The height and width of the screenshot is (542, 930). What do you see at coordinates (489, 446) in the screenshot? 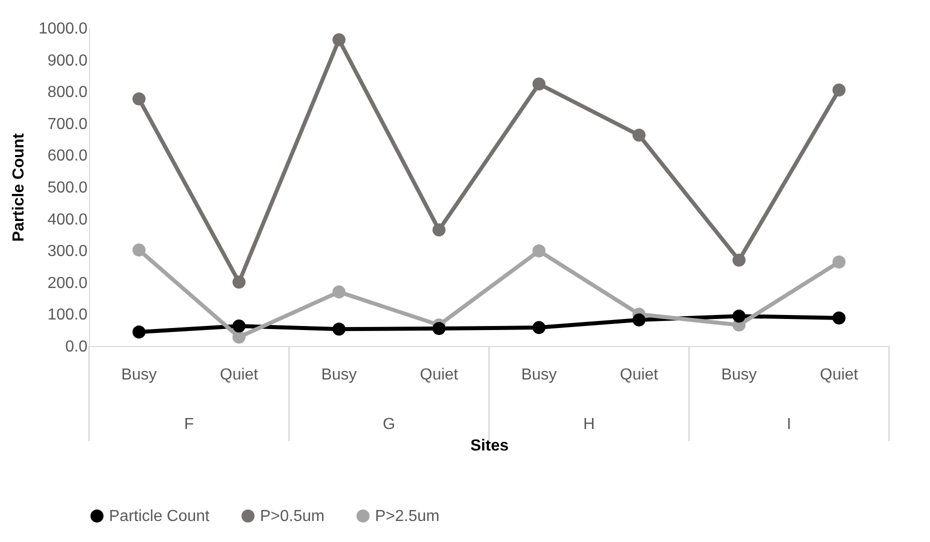
I see `x-axis-title: Sites` at bounding box center [489, 446].